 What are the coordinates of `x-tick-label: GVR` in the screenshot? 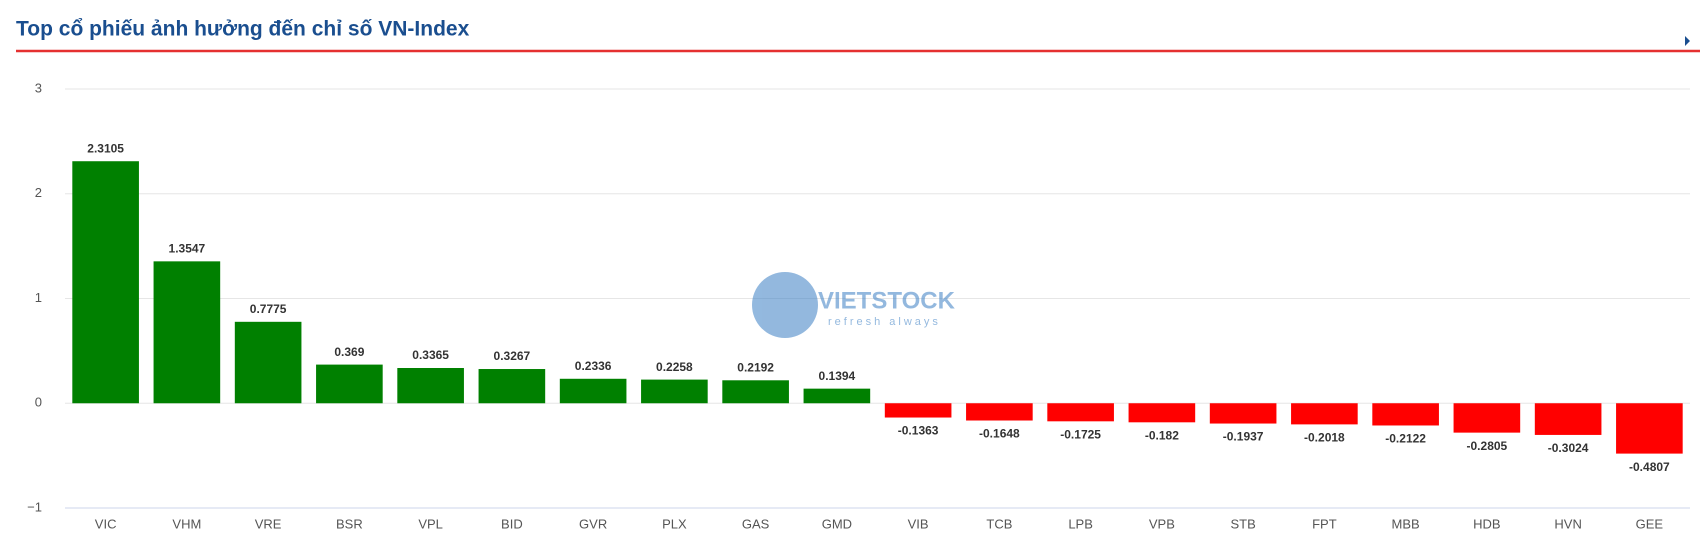 It's located at (593, 523).